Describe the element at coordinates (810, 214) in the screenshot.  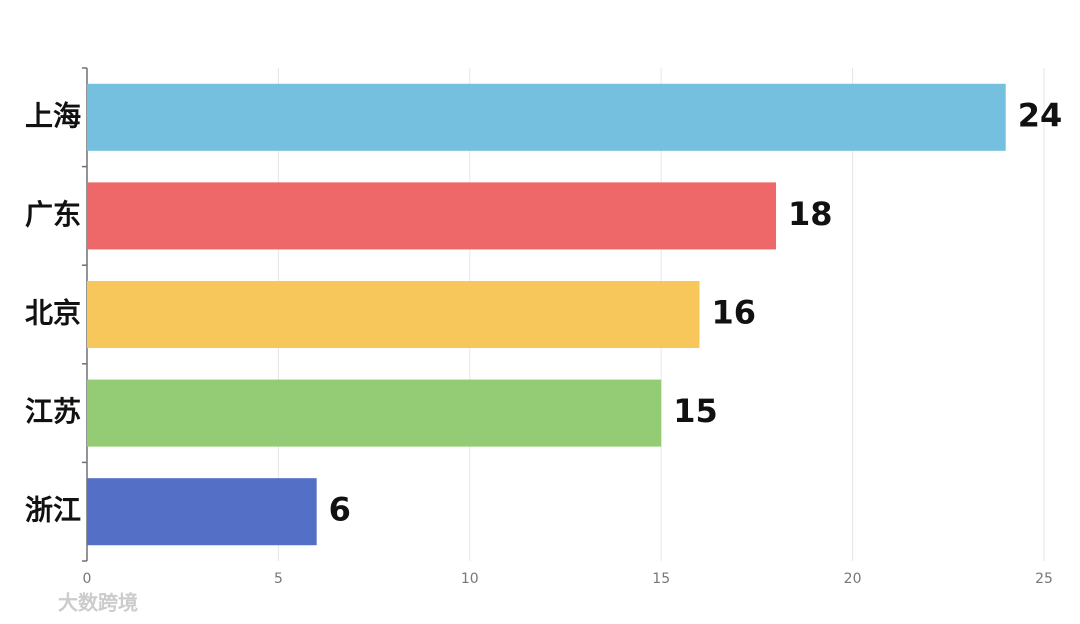
I see `value-label: 18` at that location.